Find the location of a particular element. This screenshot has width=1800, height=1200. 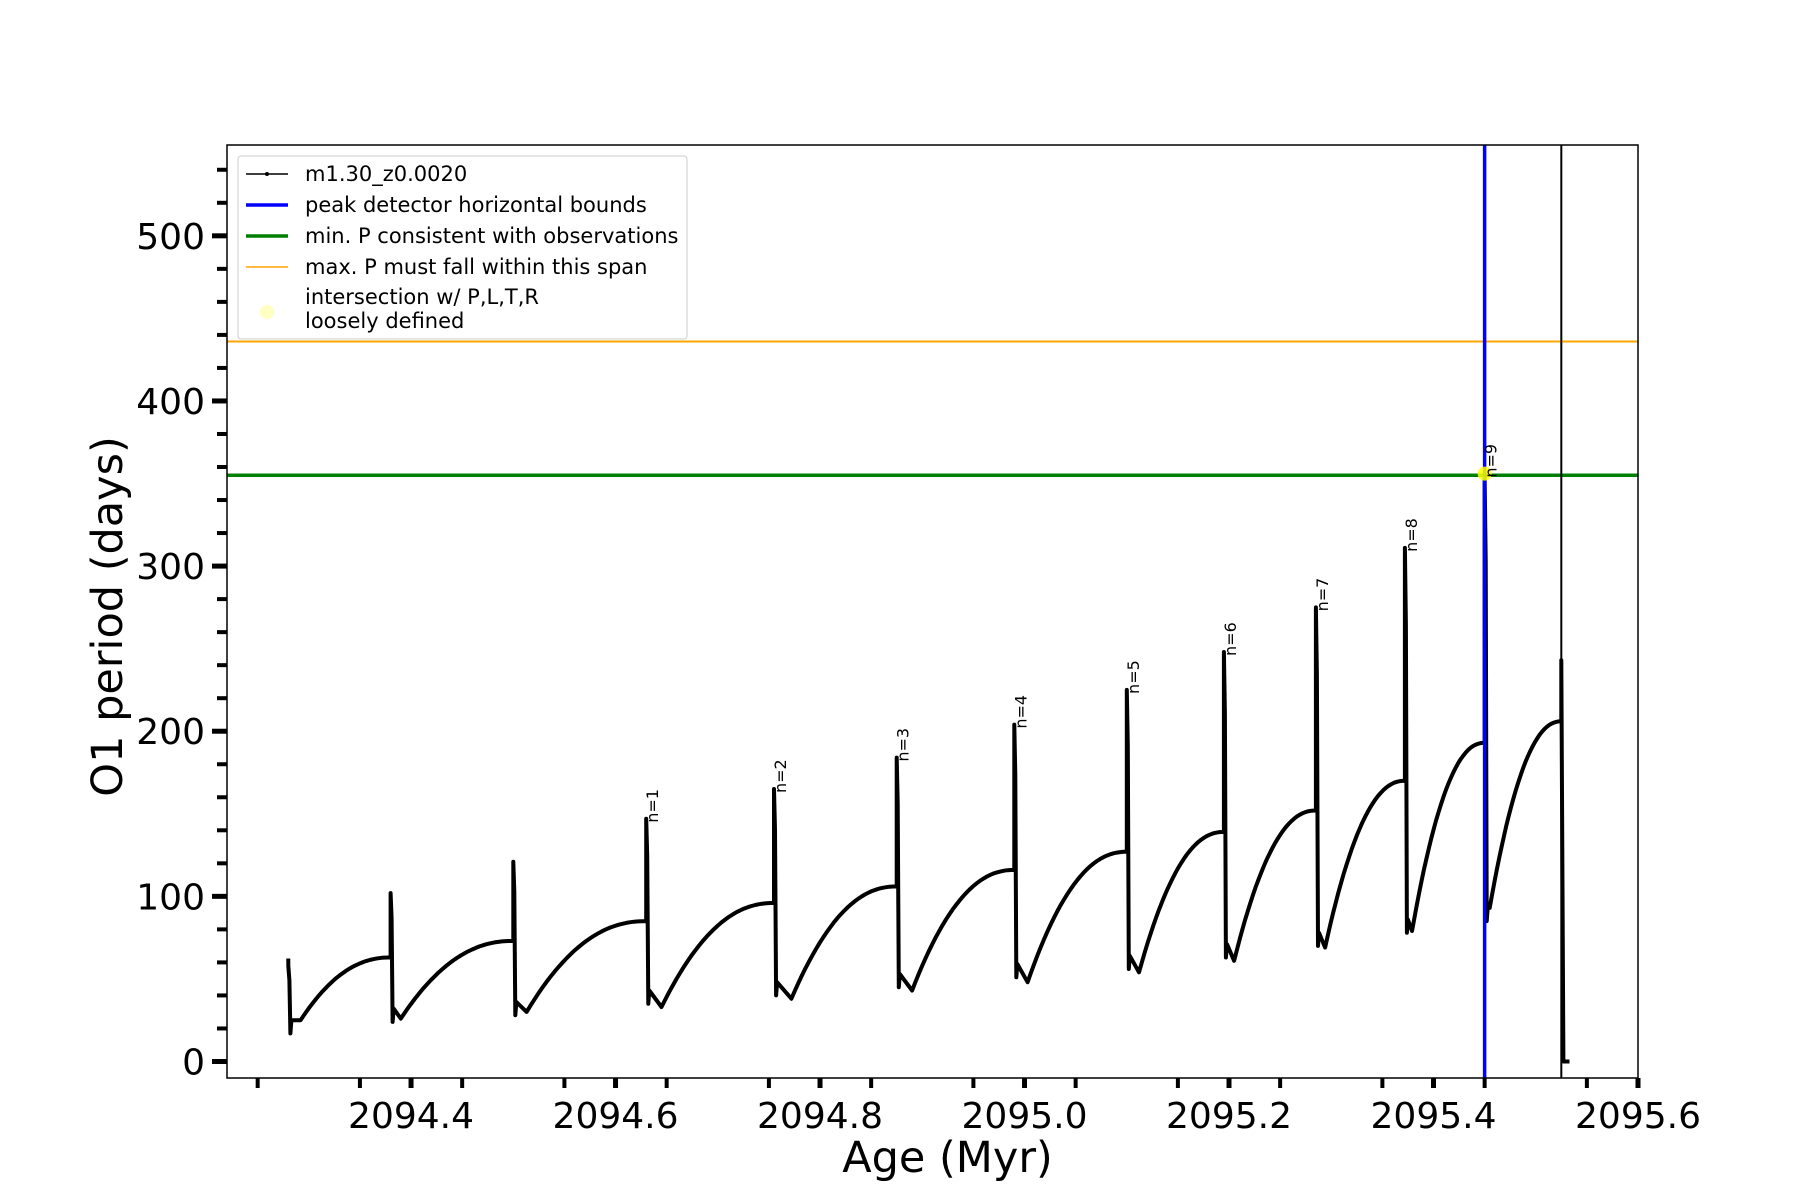

y-tick-label: 200 is located at coordinates (170, 732).